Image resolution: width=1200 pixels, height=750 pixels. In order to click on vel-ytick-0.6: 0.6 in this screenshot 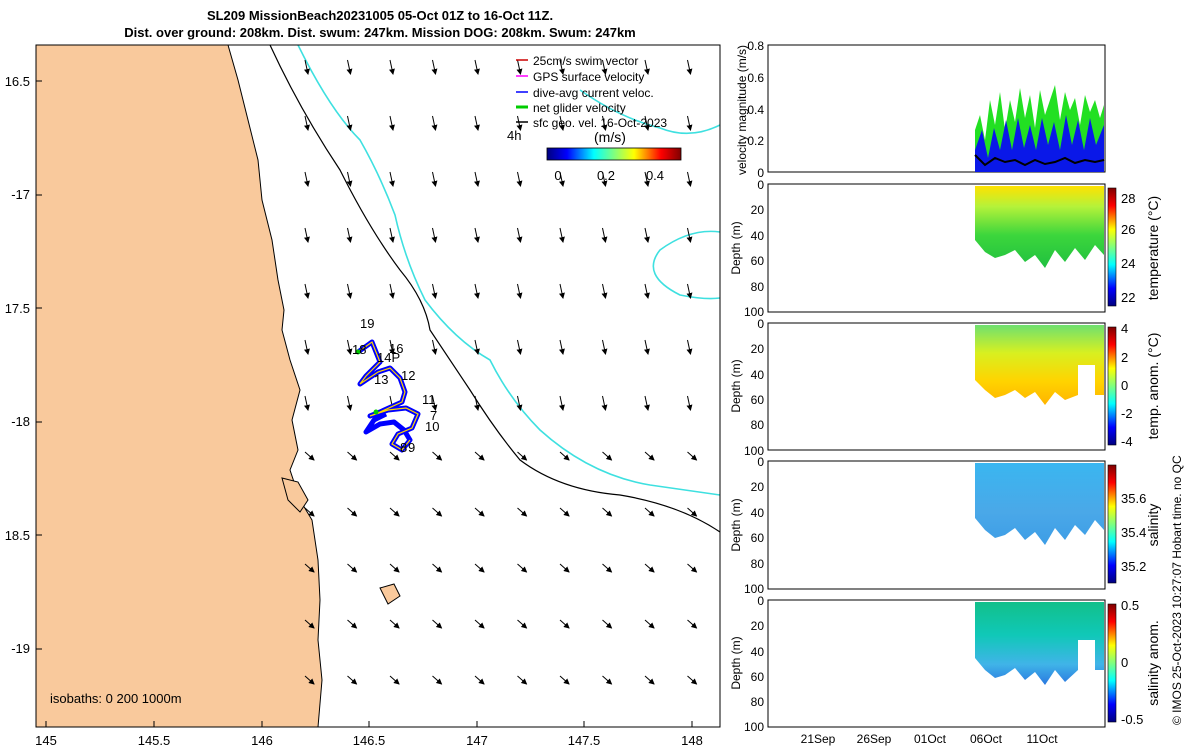, I will do `click(755, 78)`.